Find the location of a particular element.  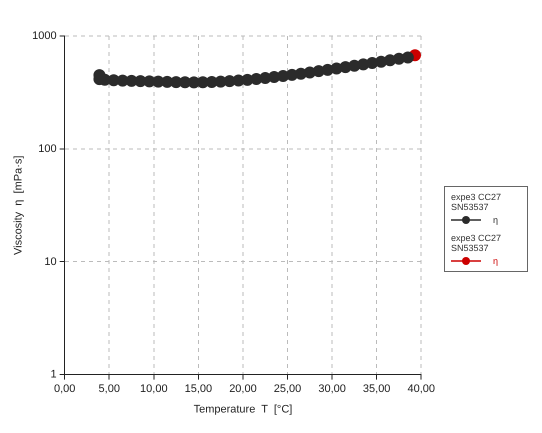

legend-title: expe3 CC27 SN53537 is located at coordinates (476, 202).